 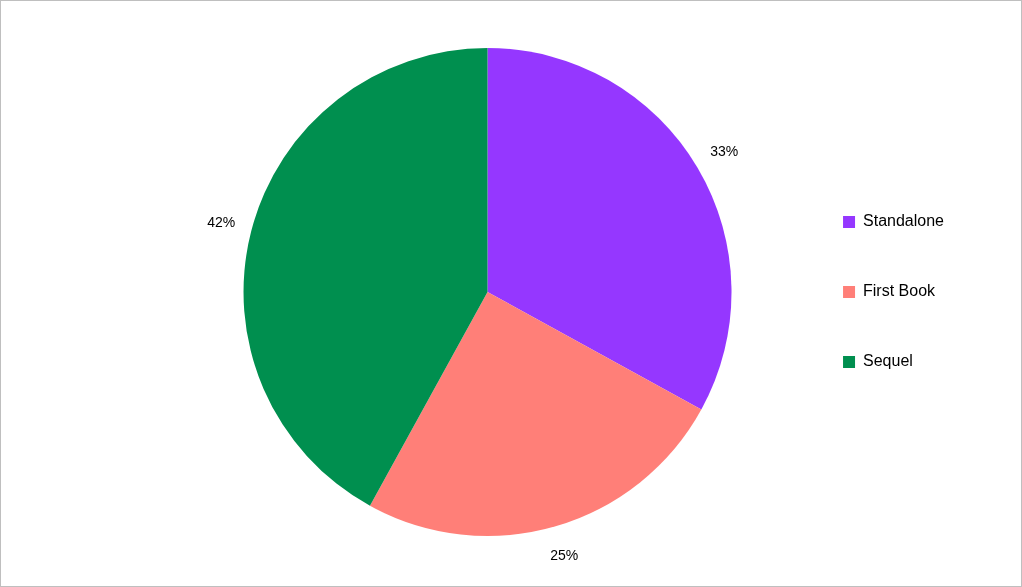 What do you see at coordinates (564, 554) in the screenshot?
I see `data-label: 25%` at bounding box center [564, 554].